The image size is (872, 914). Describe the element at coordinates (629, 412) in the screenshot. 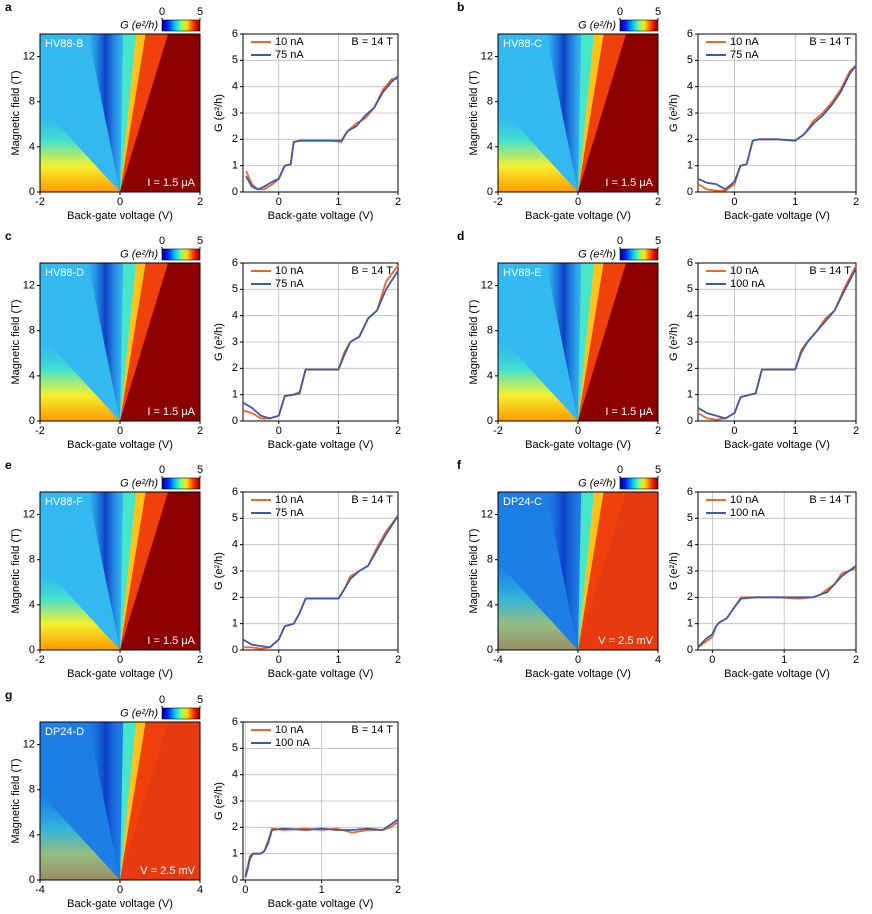

I see `annotation: I = 1.5 μA` at that location.